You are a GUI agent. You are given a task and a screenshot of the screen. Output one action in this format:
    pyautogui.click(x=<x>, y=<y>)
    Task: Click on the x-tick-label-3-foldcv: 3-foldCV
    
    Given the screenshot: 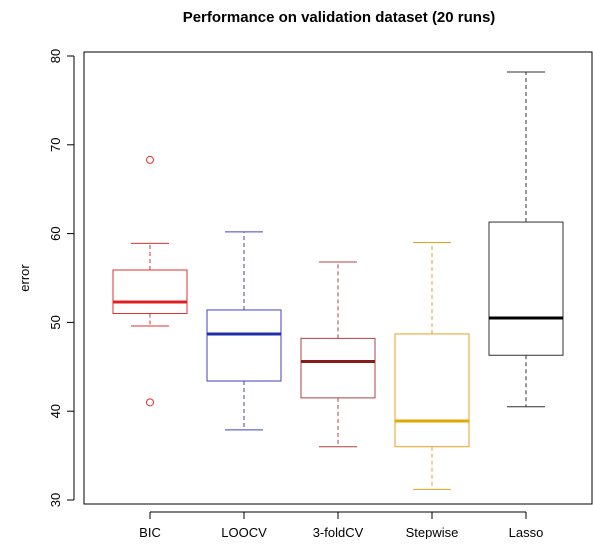 What is the action you would take?
    pyautogui.click(x=338, y=532)
    